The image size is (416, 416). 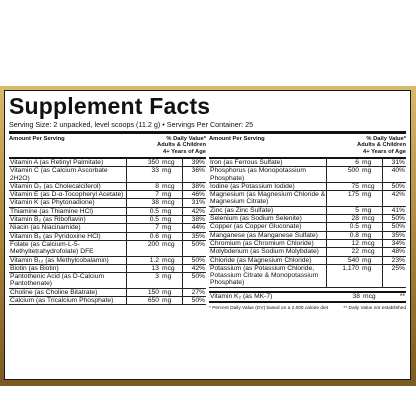 What do you see at coordinates (394, 252) in the screenshot?
I see `nutrient-daily-value: 48%` at bounding box center [394, 252].